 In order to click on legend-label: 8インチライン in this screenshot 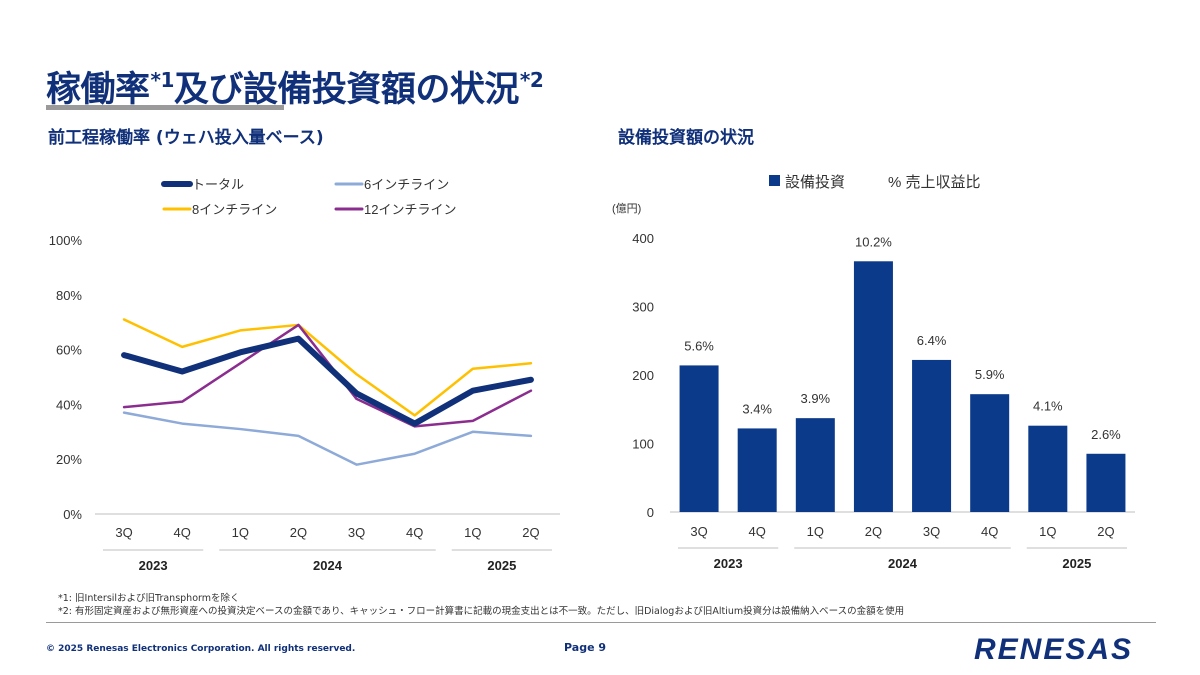, I will do `click(234, 209)`.